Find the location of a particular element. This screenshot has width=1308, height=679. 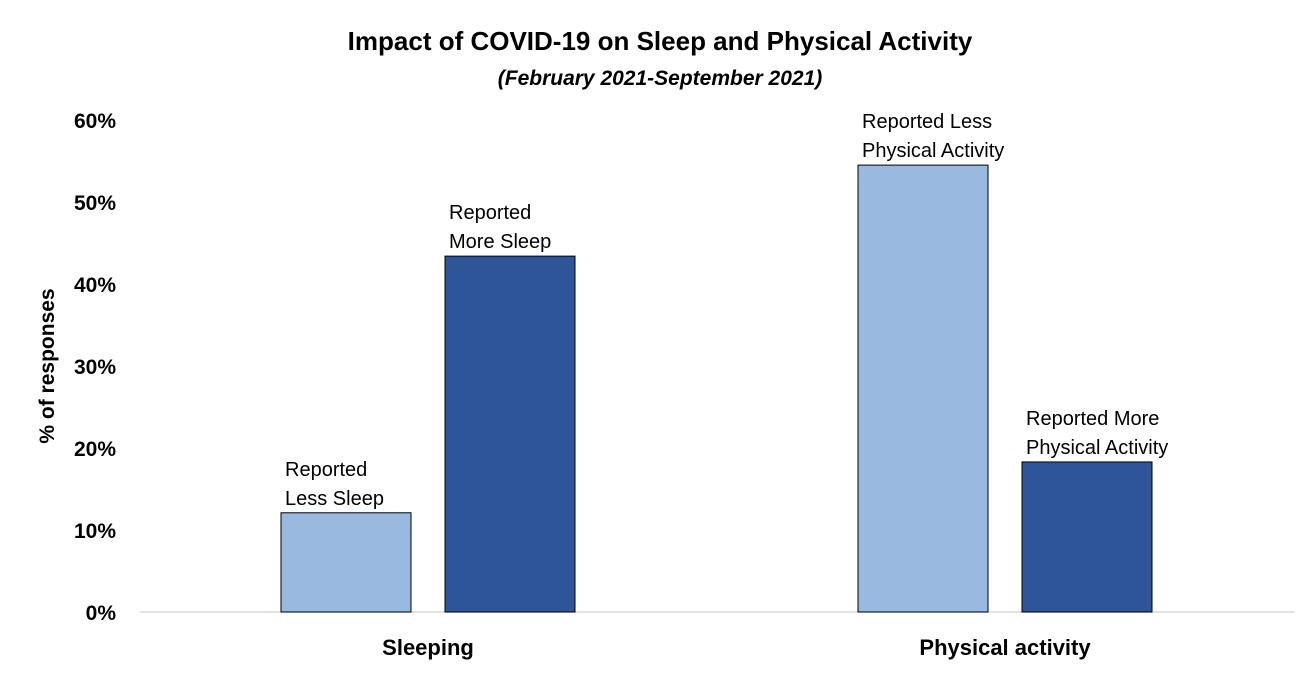

bar-data-label: Reported More is located at coordinates (1092, 419).